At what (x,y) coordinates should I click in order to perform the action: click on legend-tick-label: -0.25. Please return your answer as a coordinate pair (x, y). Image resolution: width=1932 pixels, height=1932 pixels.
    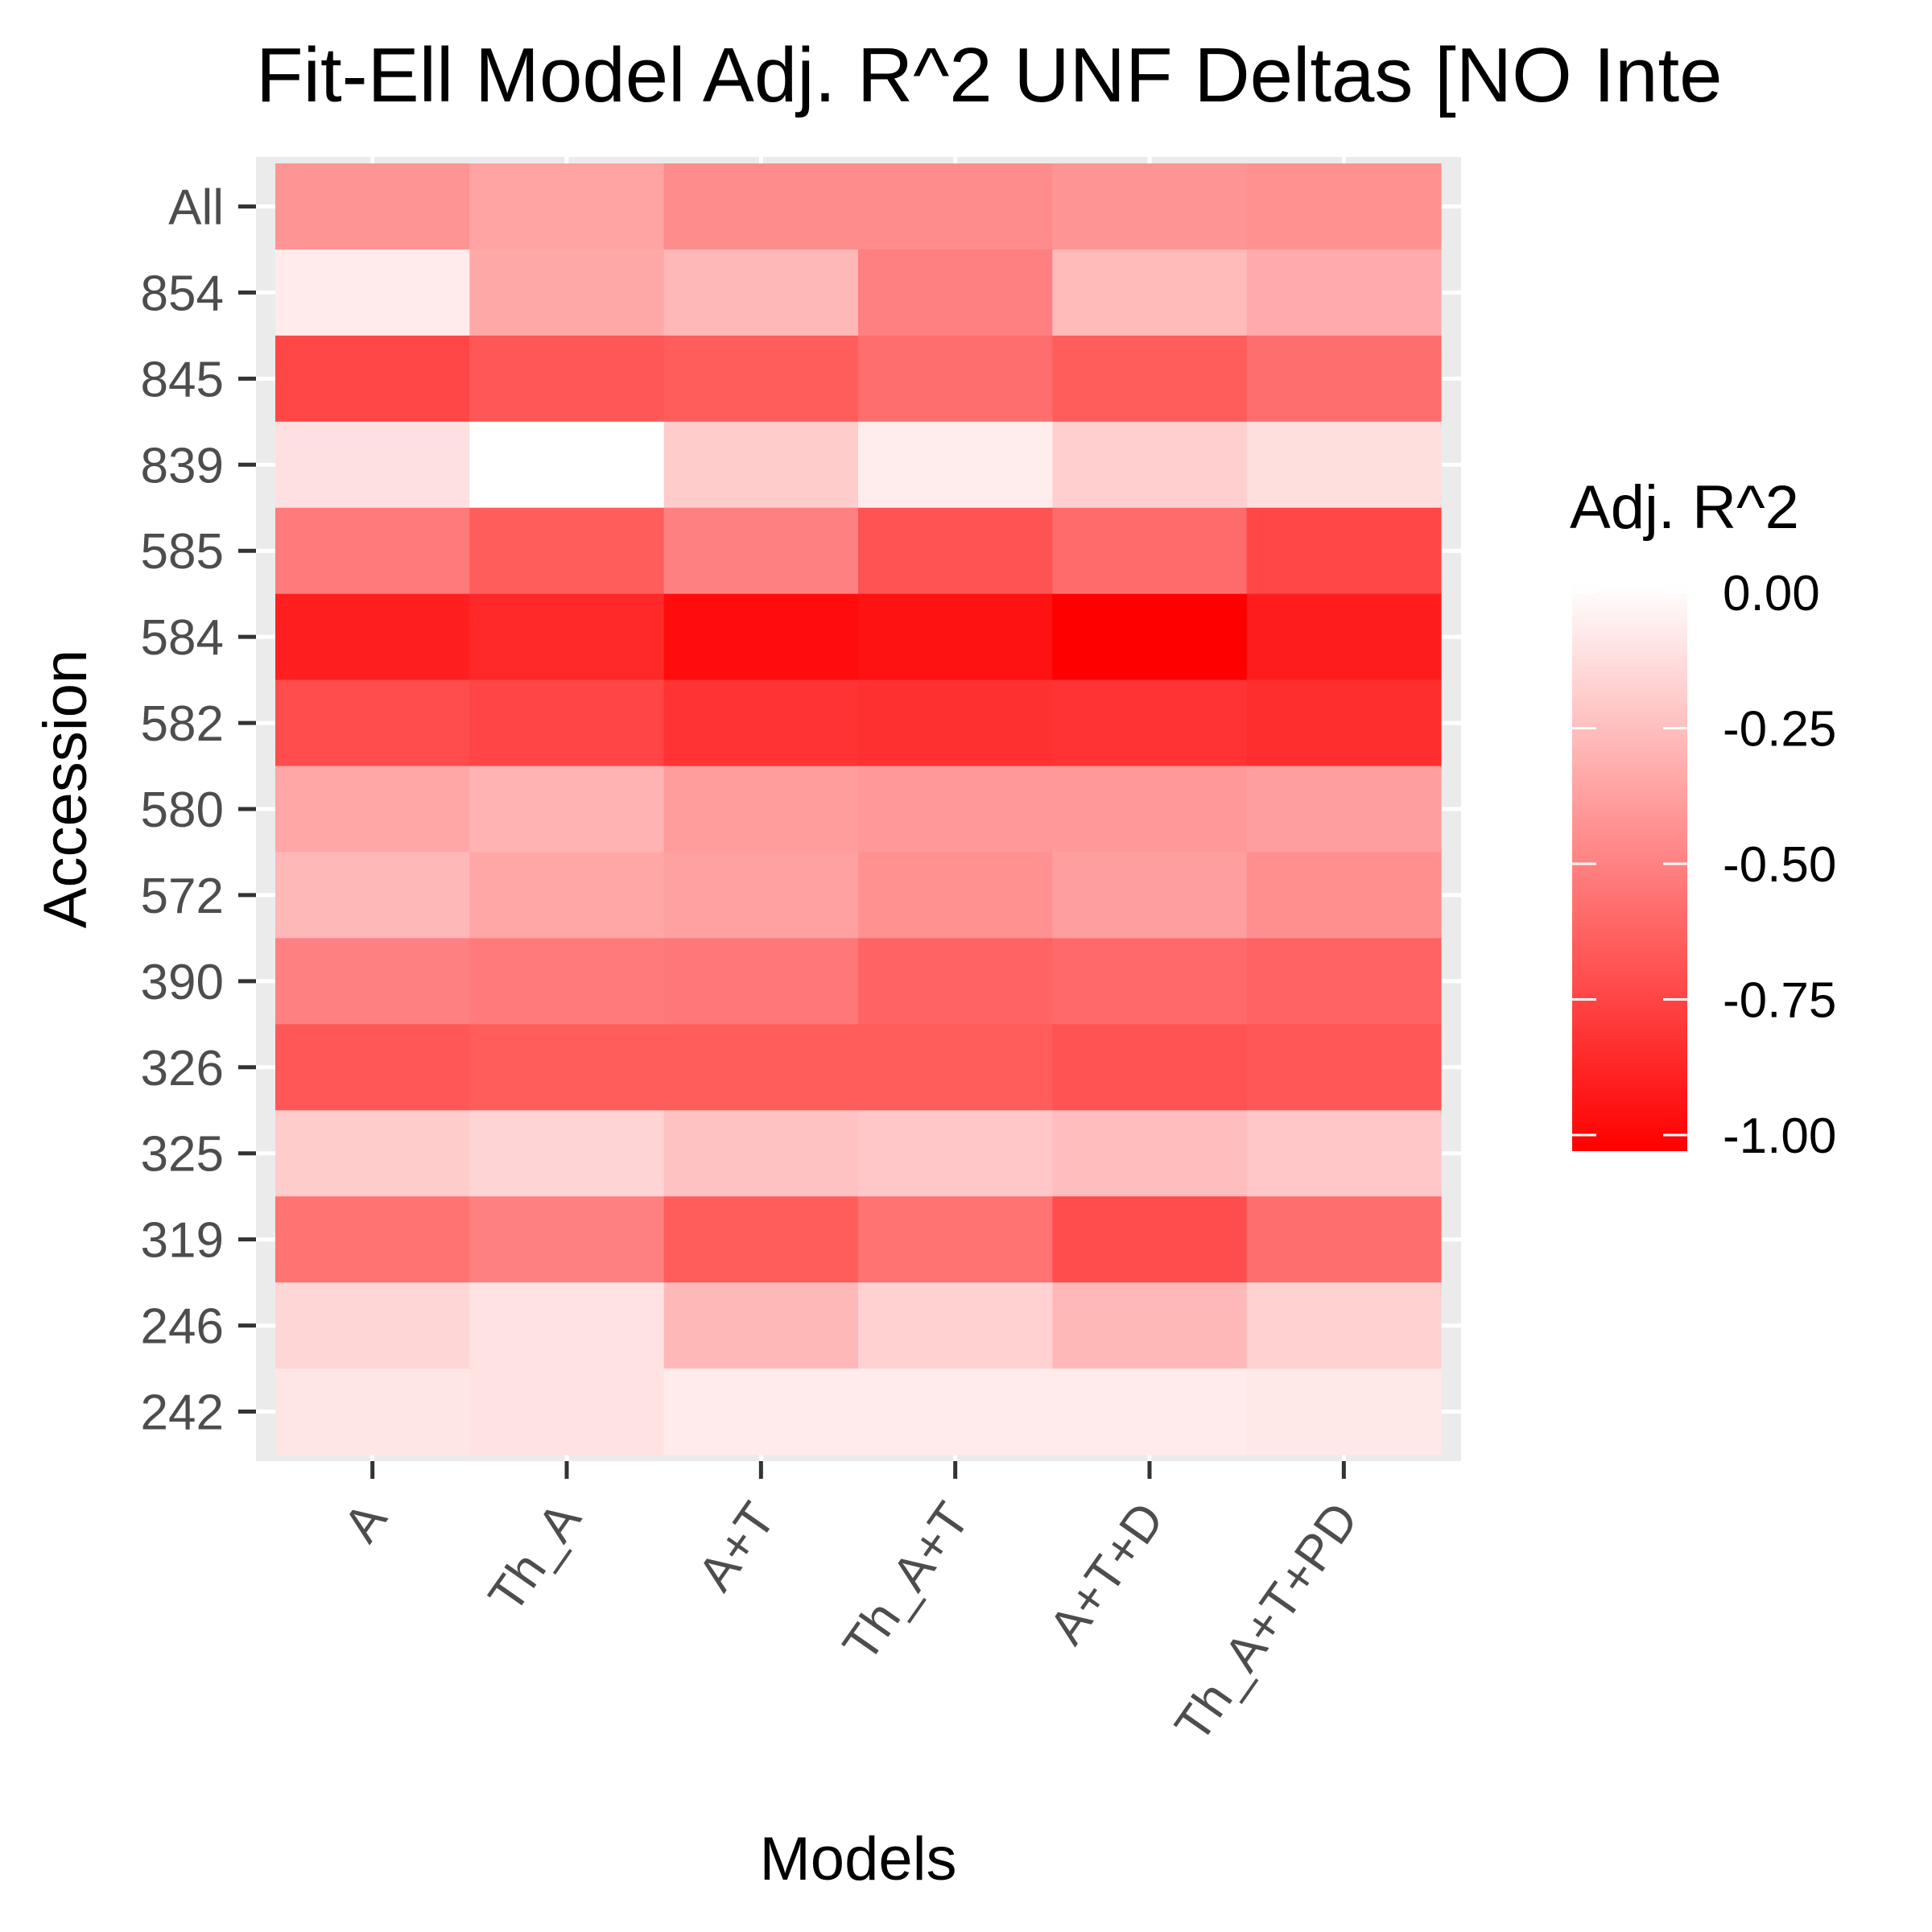
    Looking at the image, I should click on (1779, 730).